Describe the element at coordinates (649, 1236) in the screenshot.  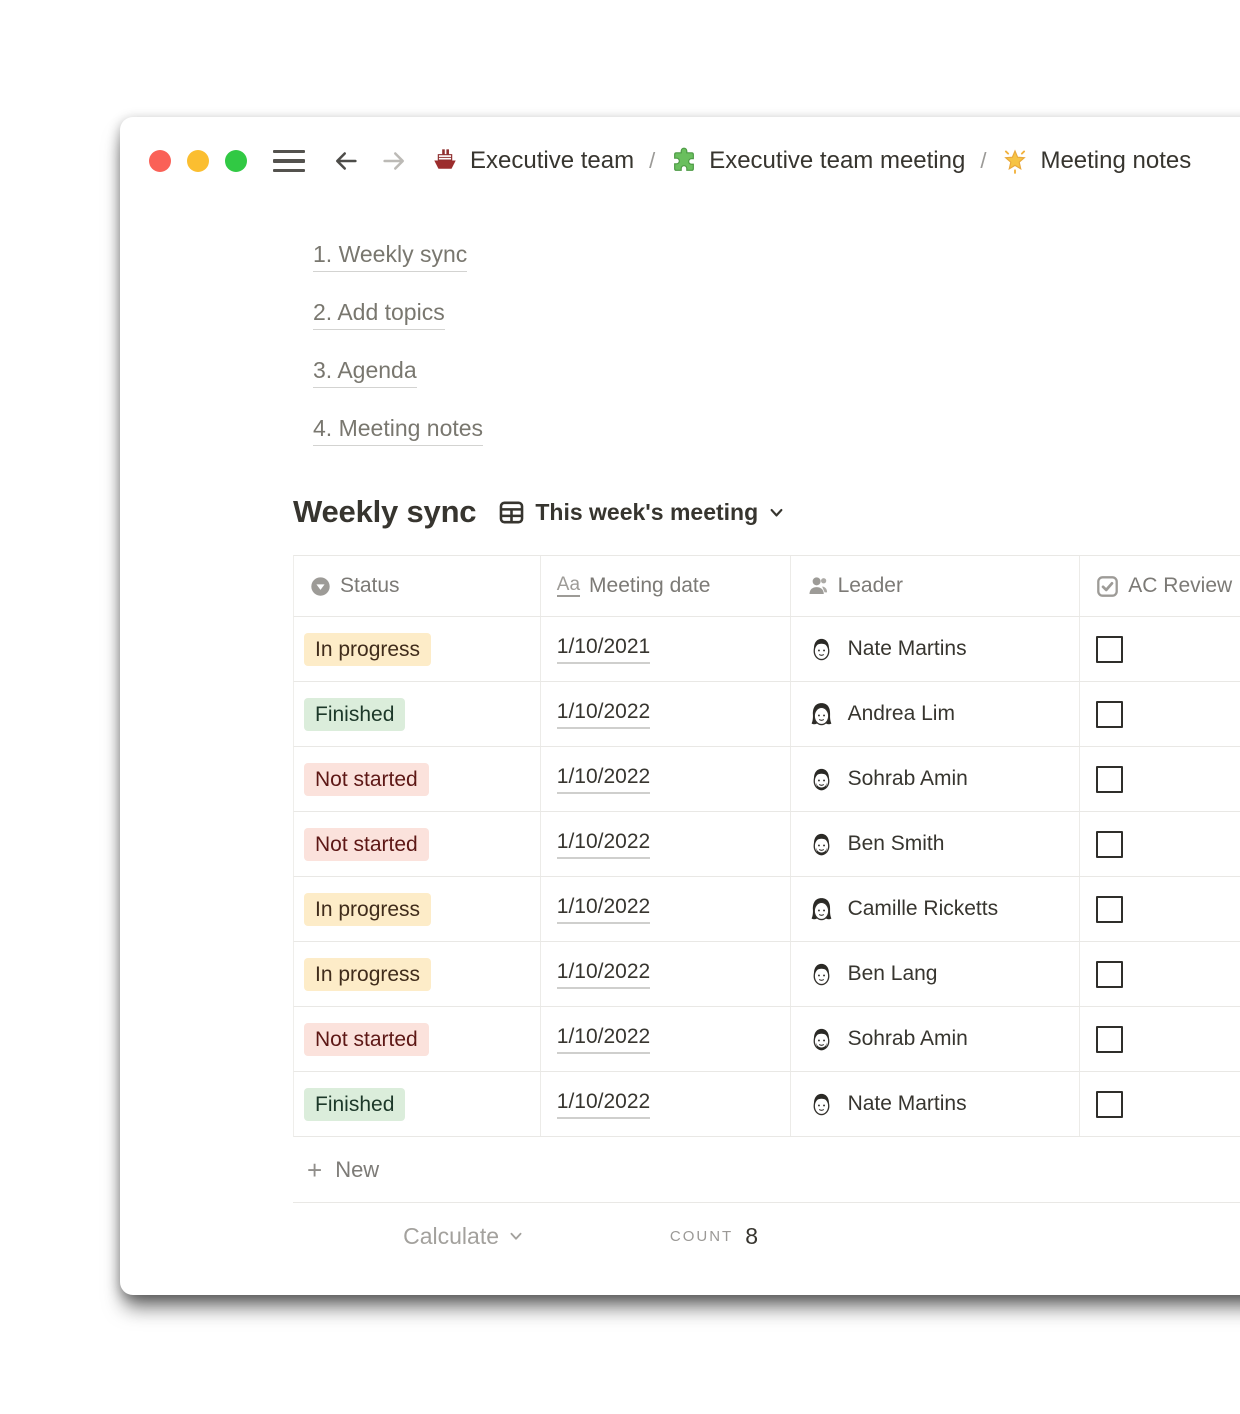
I see `count-calculation: COUNT 8` at that location.